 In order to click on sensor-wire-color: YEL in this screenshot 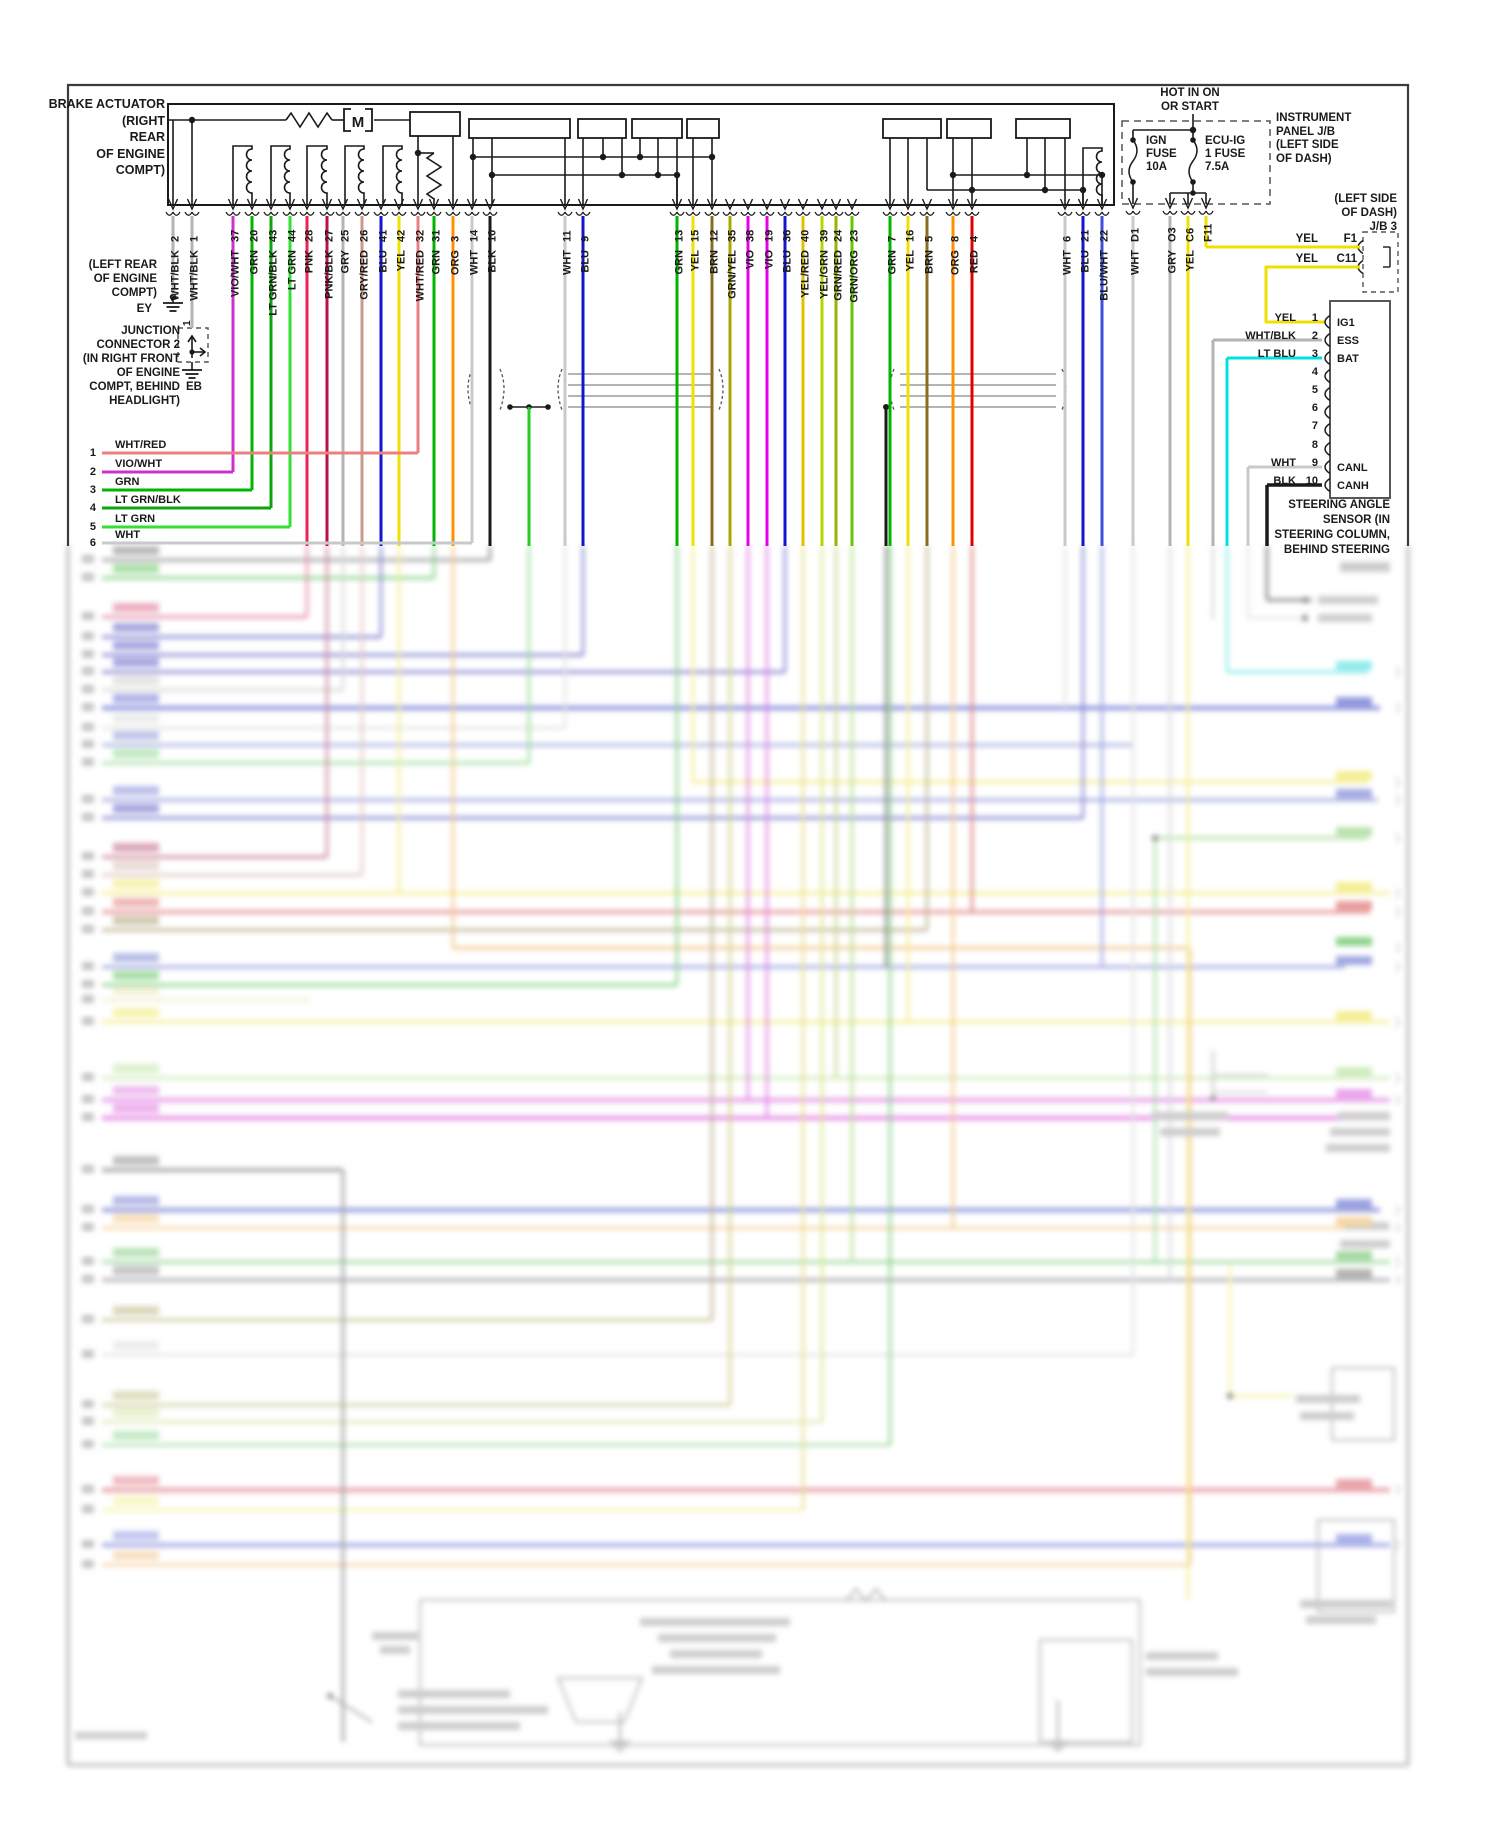, I will do `click(1286, 318)`.